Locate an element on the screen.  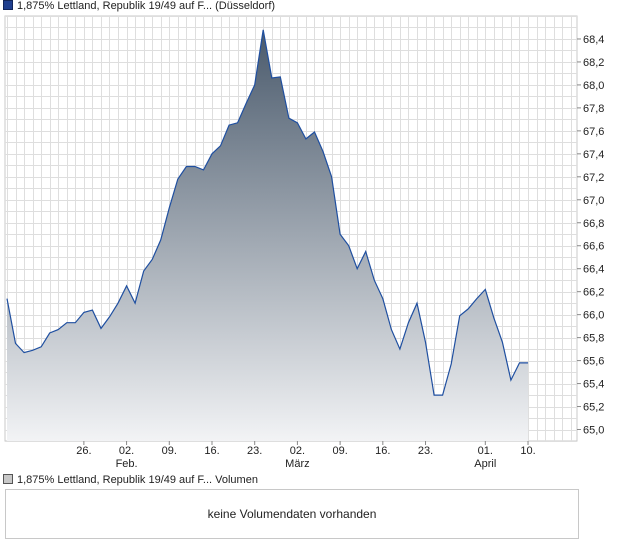
y-tick-label: 66,6 is located at coordinates (593, 247).